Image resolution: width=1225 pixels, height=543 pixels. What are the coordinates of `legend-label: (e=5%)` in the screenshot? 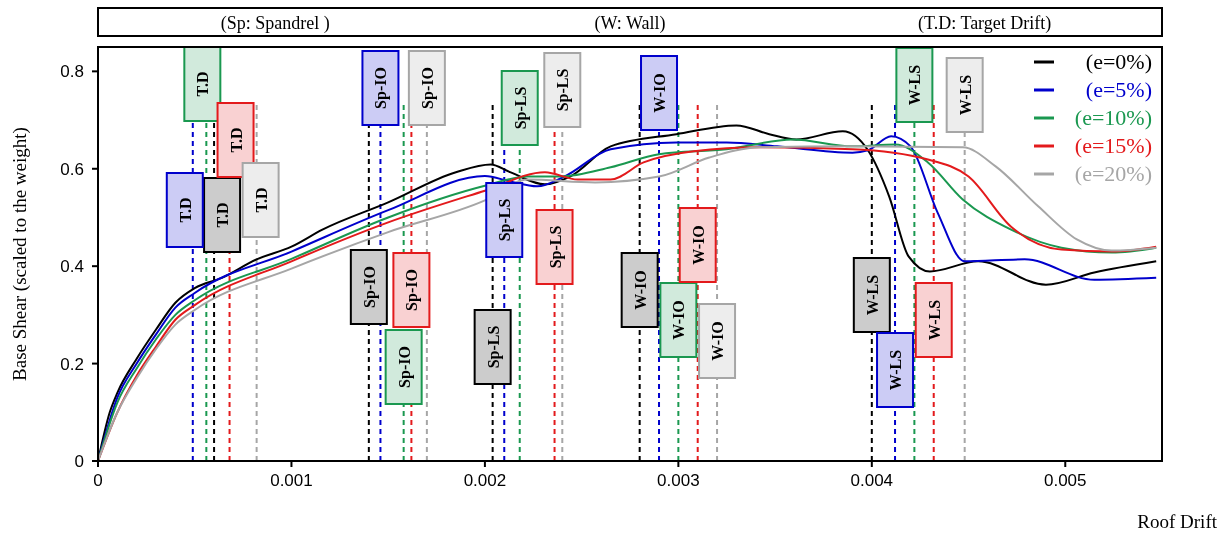 It's located at (1118, 89).